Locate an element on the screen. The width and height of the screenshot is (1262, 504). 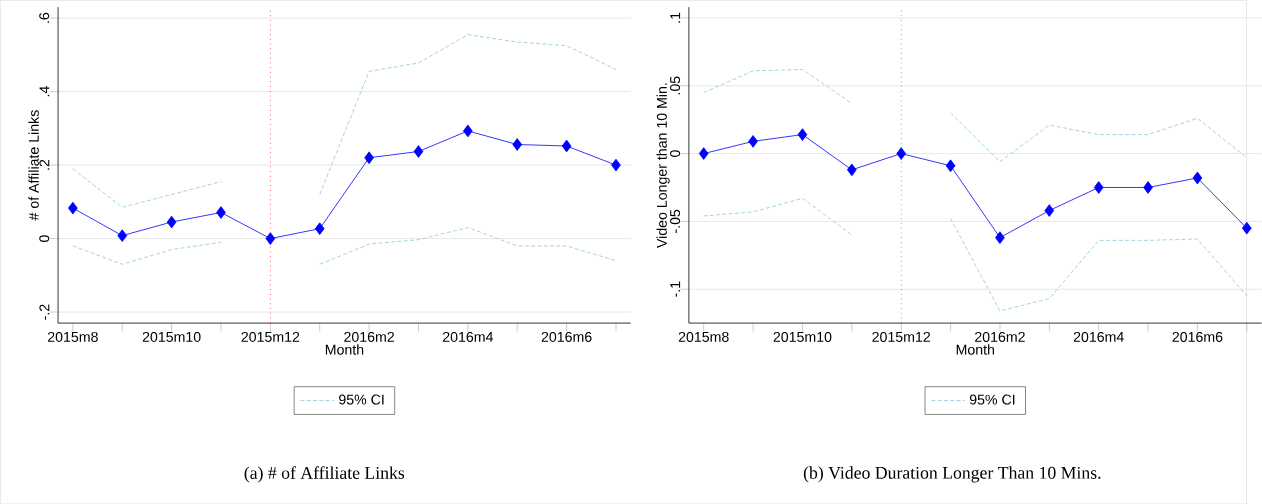
y-tick-label: .1 is located at coordinates (675, 17).